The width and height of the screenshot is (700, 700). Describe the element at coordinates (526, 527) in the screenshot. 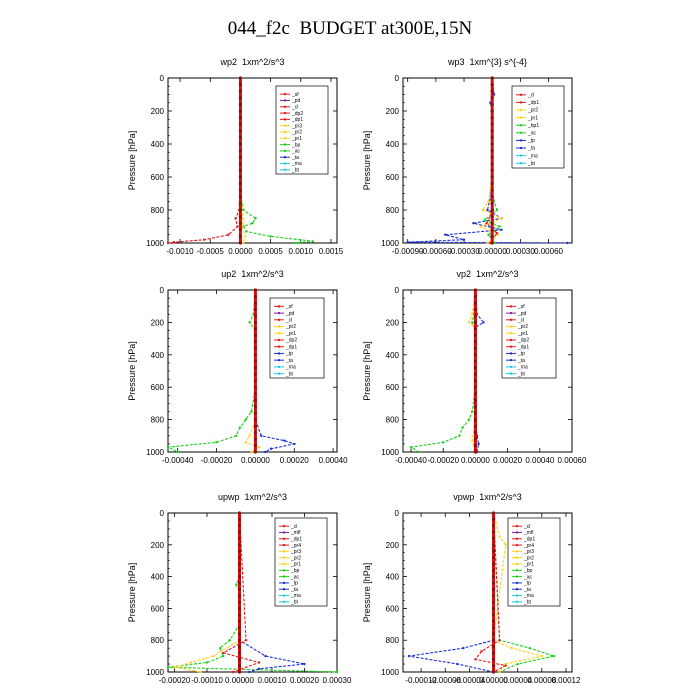

I see `legend-label: _cl` at that location.